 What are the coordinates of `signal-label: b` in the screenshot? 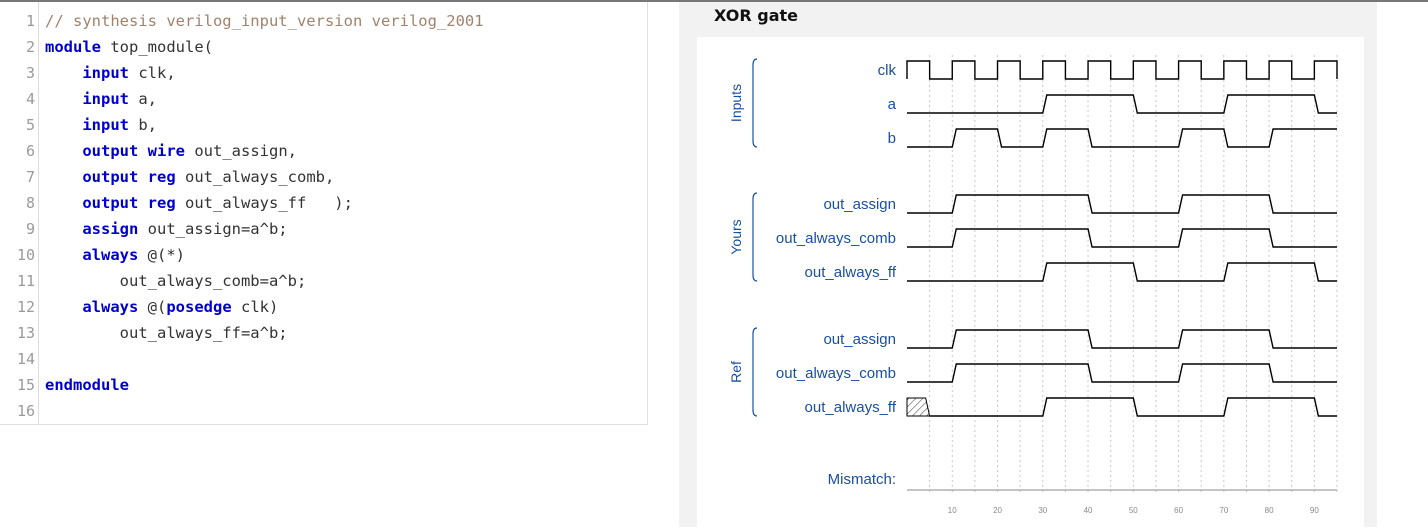 It's located at (892, 138).